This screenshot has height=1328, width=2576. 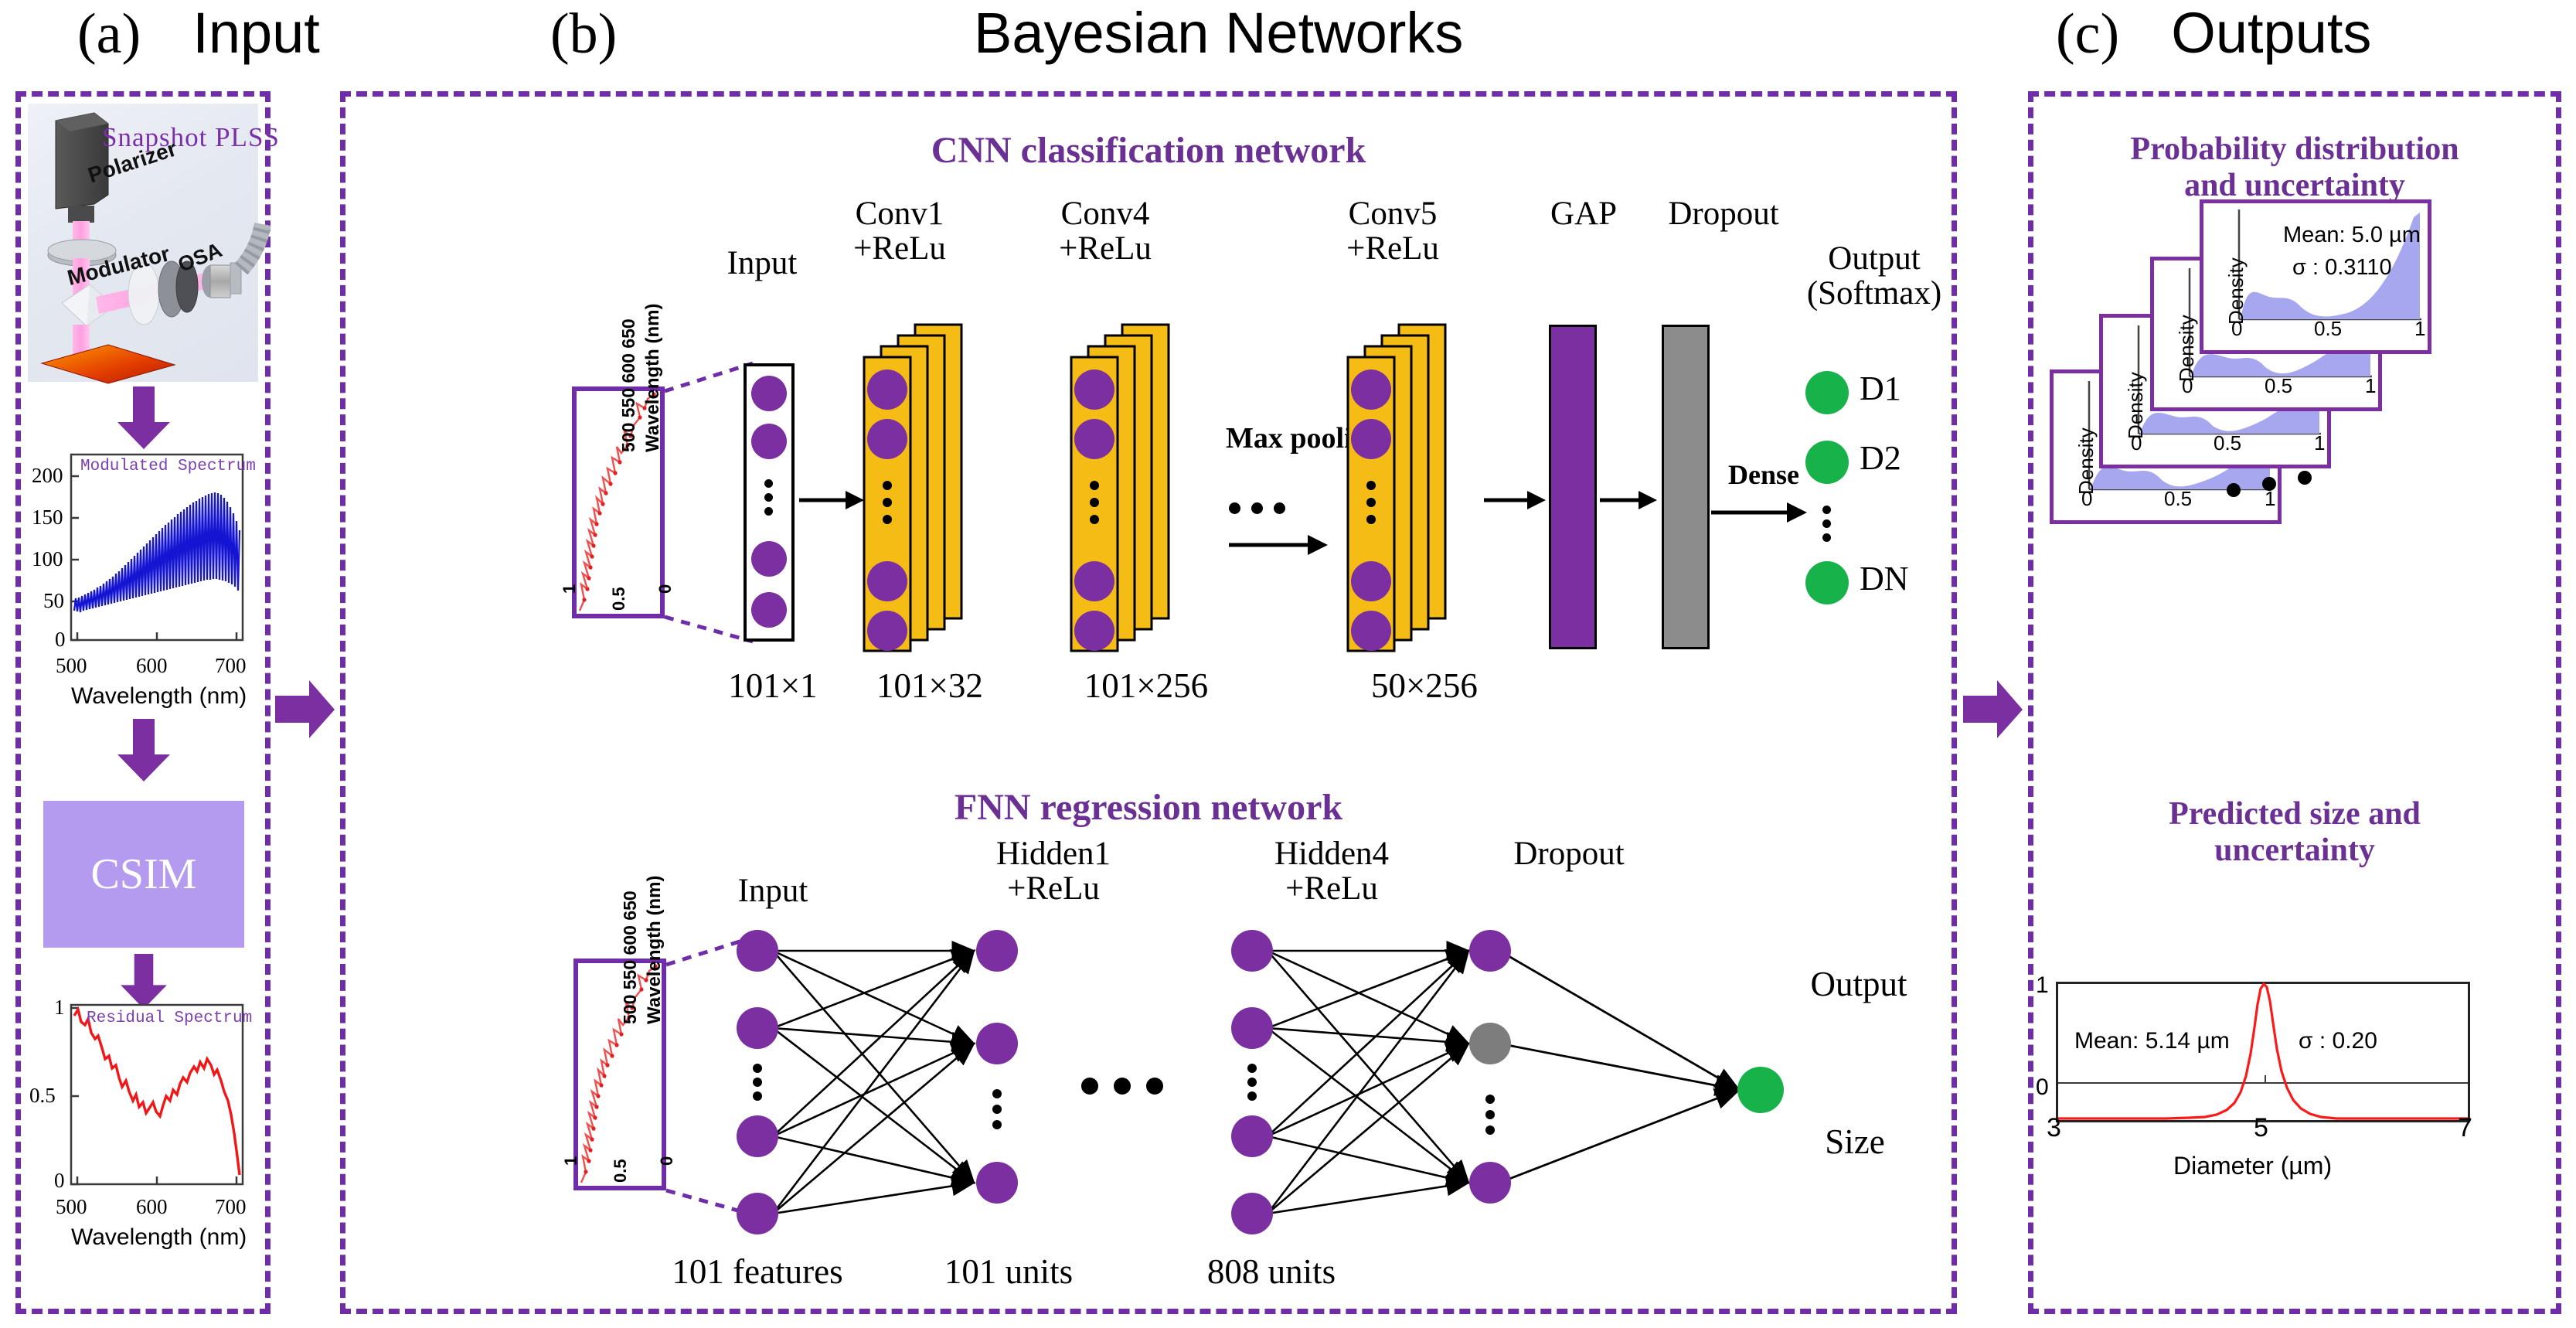 I want to click on fnn-label-hidden1-line2: +ReLu, so click(x=1053, y=889).